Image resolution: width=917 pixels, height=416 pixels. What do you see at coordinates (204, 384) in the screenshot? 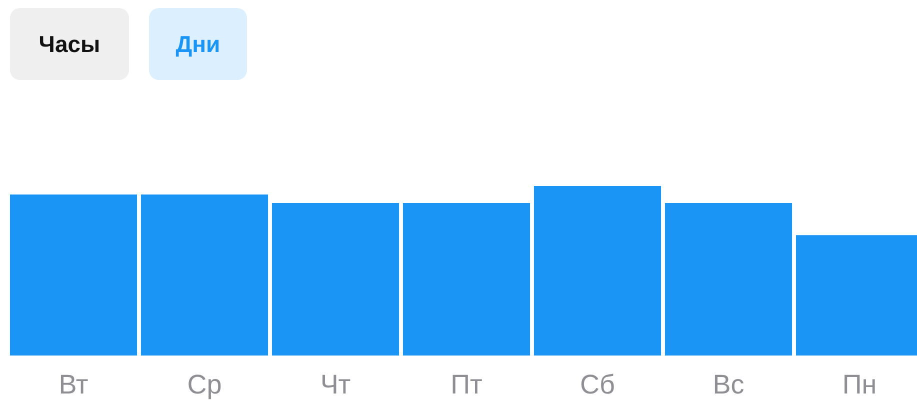
I see `x-tick-label: Ср` at bounding box center [204, 384].